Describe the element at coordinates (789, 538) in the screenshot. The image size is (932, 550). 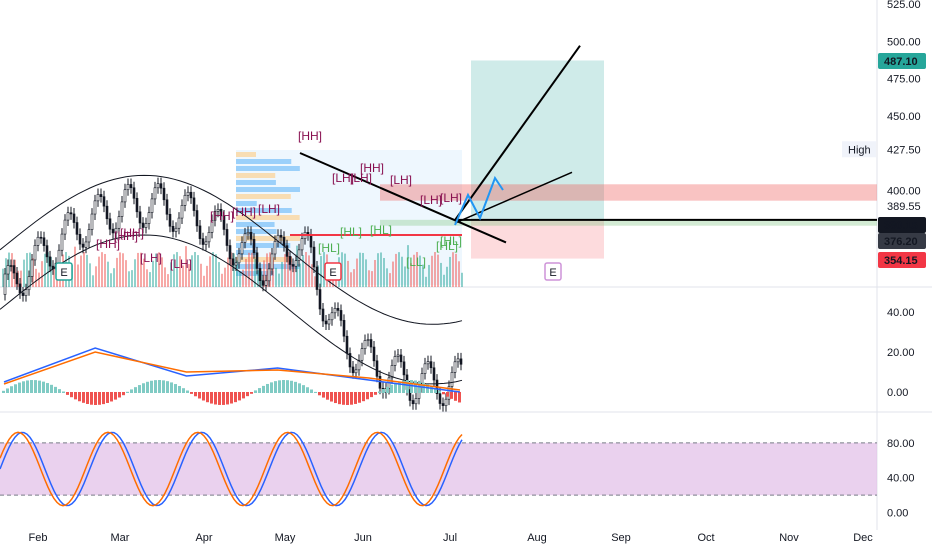
I see `time-tick-label: Nov` at that location.